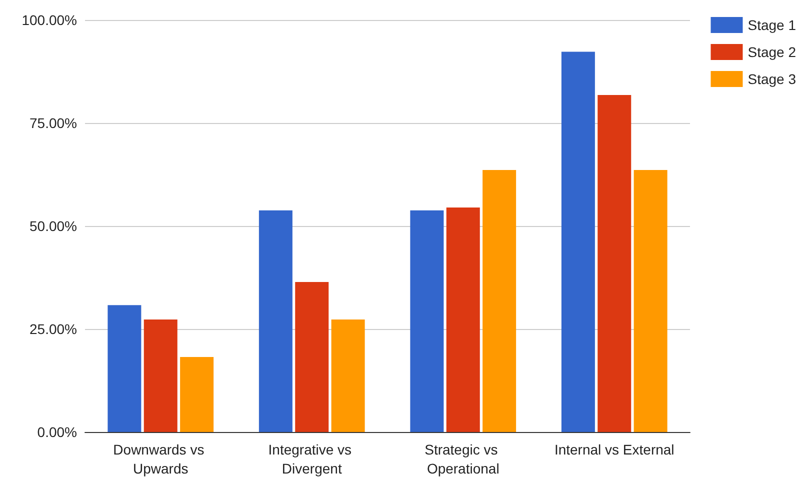 The height and width of the screenshot is (482, 806). I want to click on x-tick-label: Downwards vs Upwards, so click(160, 459).